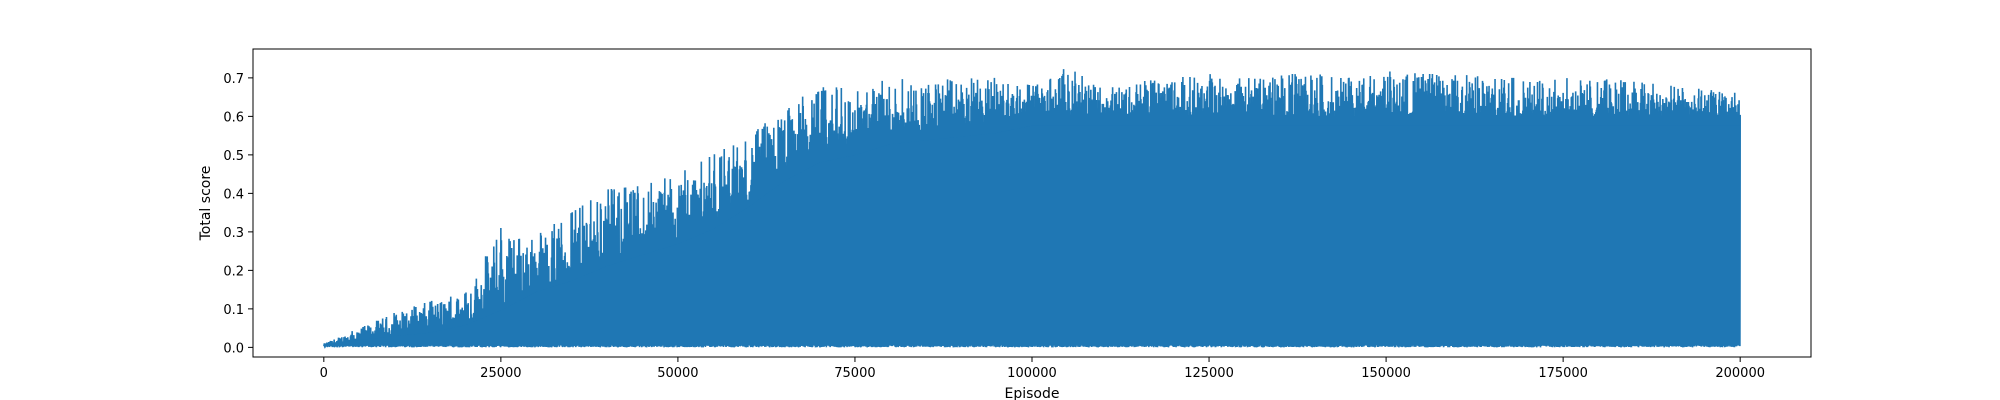 This screenshot has width=2000, height=400. What do you see at coordinates (233, 310) in the screenshot?
I see `y-tick-label: 0.1` at bounding box center [233, 310].